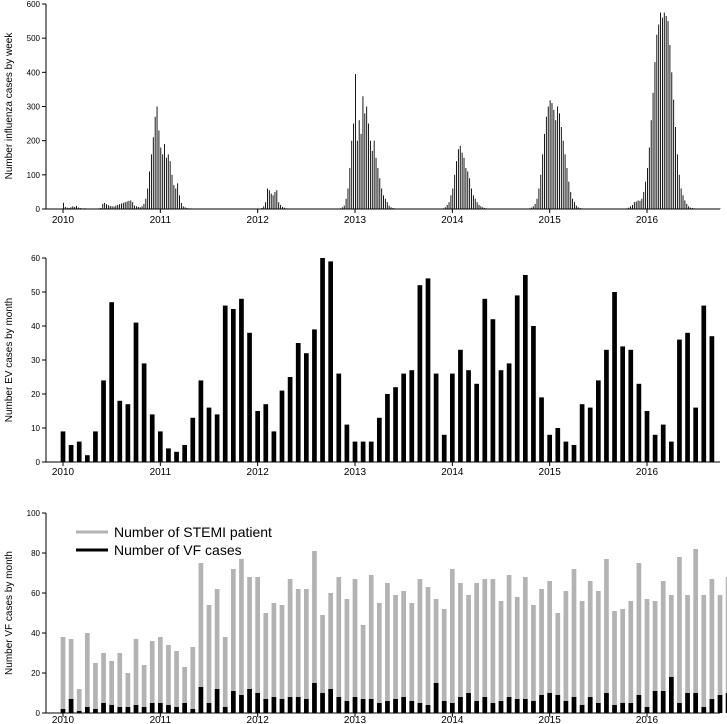  What do you see at coordinates (34, 107) in the screenshot?
I see `y-tick-label: 300` at bounding box center [34, 107].